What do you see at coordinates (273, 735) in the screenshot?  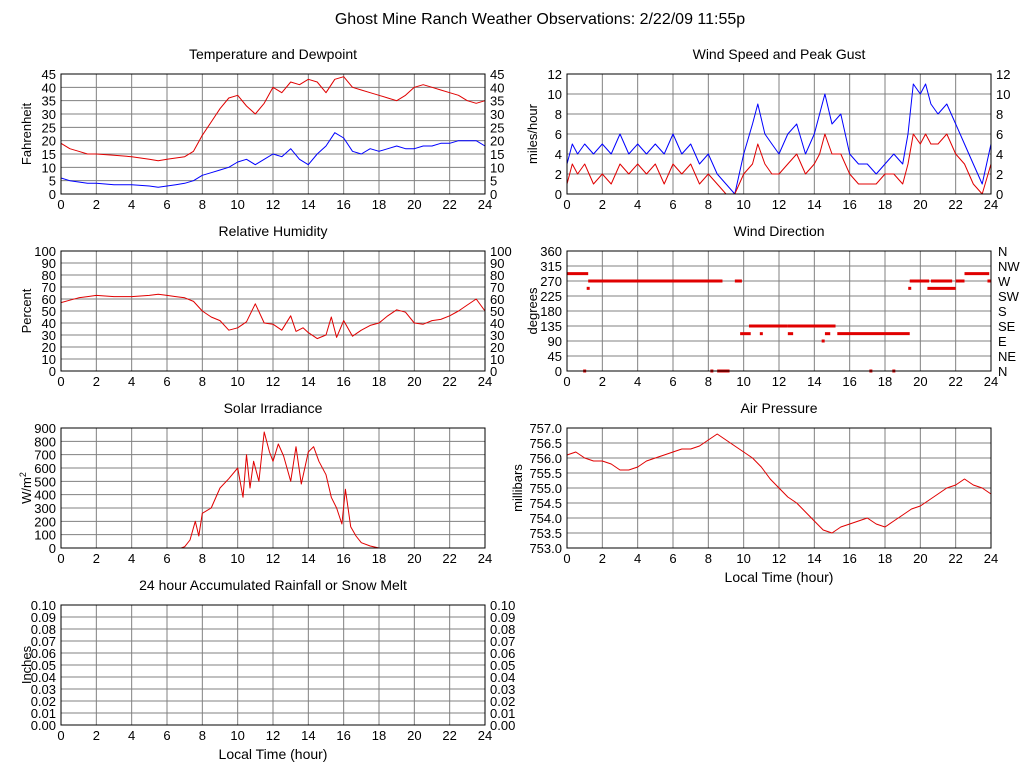 I see `rain-xtick-label: 12` at bounding box center [273, 735].